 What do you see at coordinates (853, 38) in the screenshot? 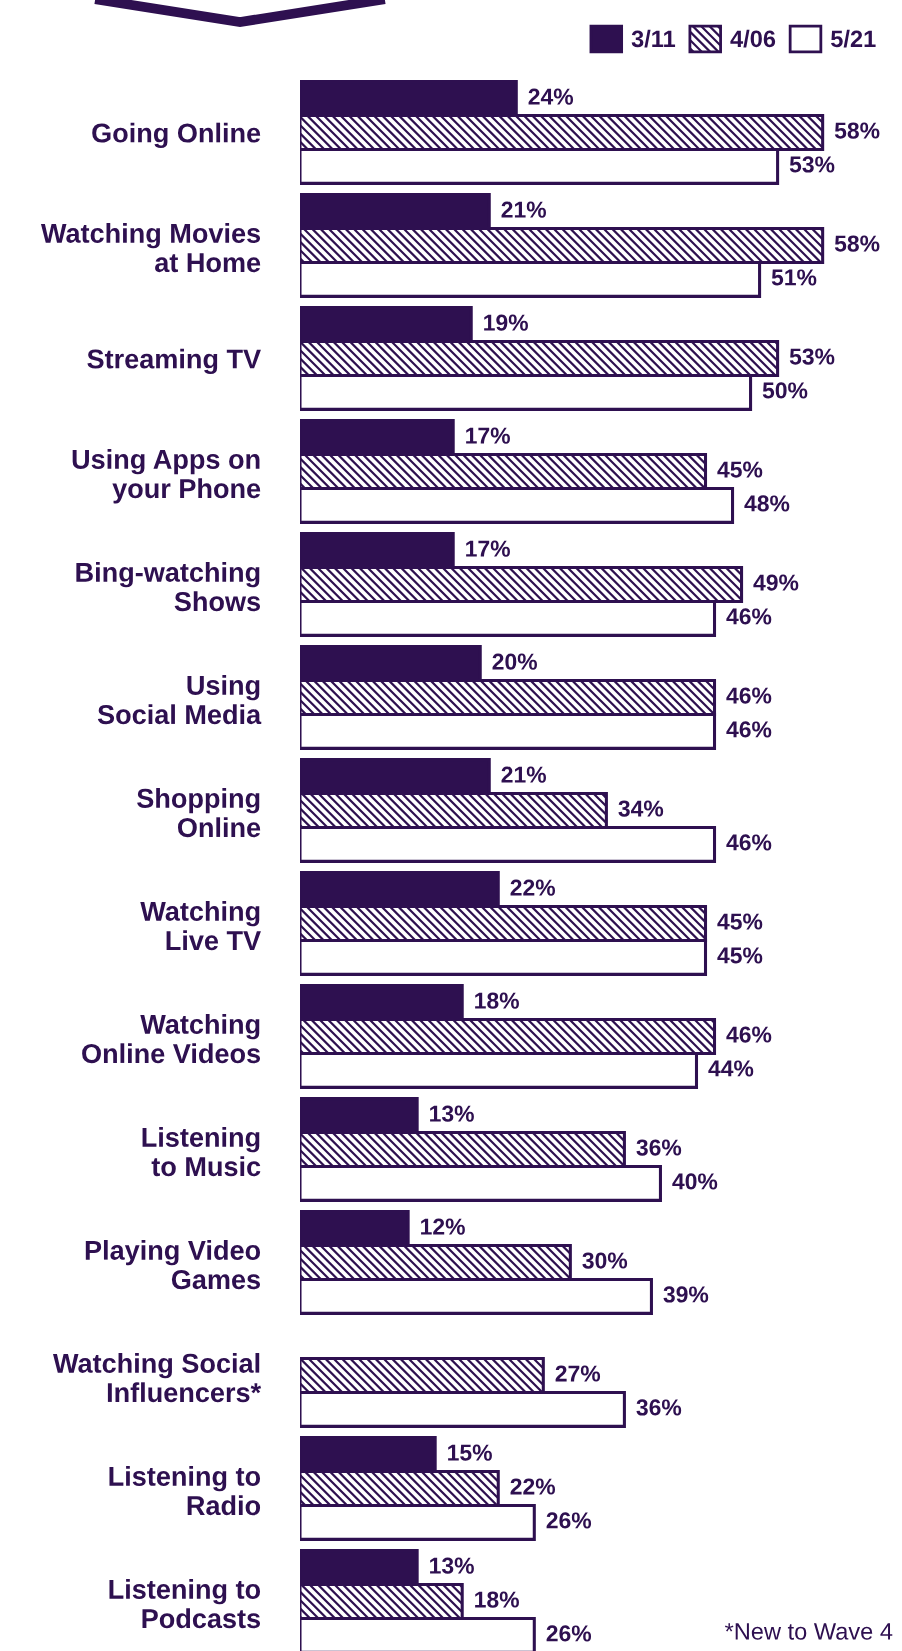
I see `legend-label: 5/21` at bounding box center [853, 38].